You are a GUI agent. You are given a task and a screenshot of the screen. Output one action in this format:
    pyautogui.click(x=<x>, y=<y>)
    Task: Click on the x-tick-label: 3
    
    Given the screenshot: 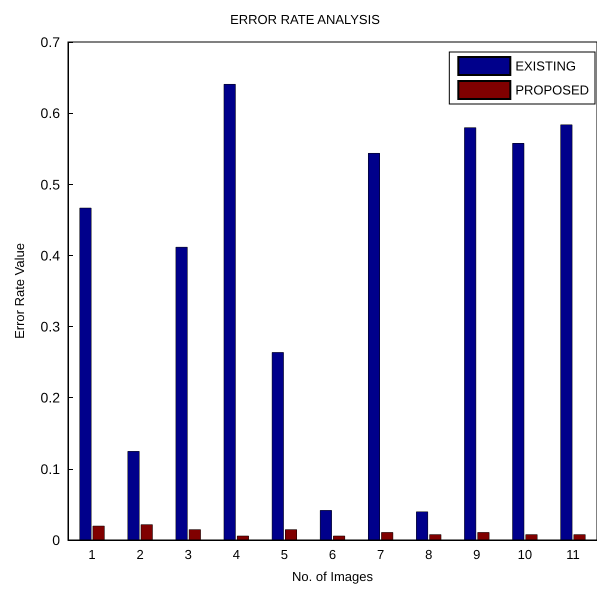 What is the action you would take?
    pyautogui.click(x=188, y=554)
    